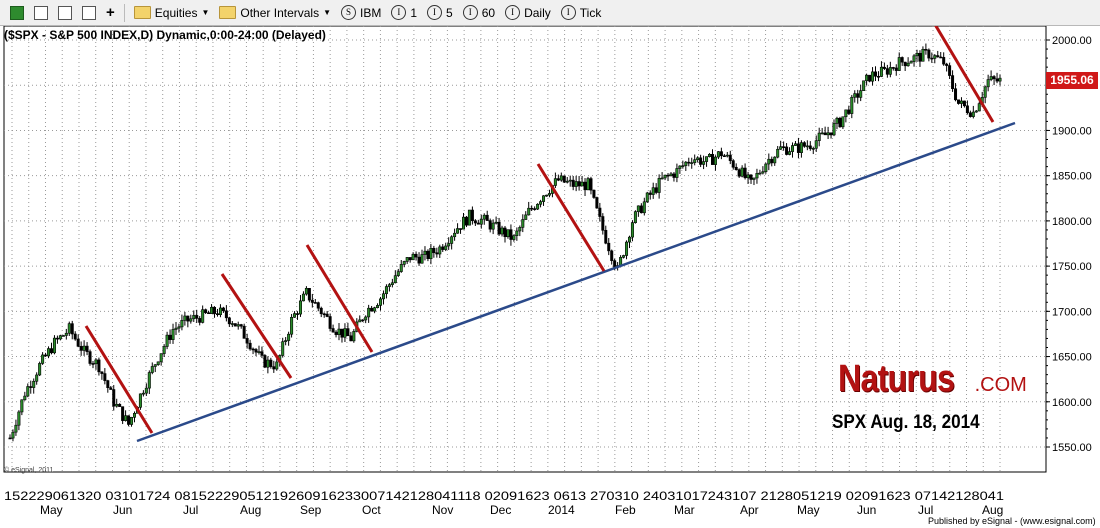  Describe the element at coordinates (65, 13) in the screenshot. I see `copy-icon` at that location.